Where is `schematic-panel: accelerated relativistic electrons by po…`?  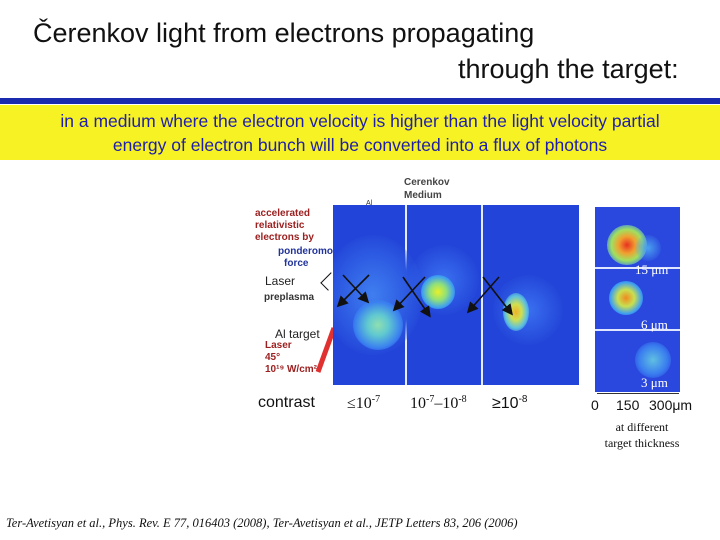 schematic-panel: accelerated relativistic electrons by po… is located at coordinates (300, 295).